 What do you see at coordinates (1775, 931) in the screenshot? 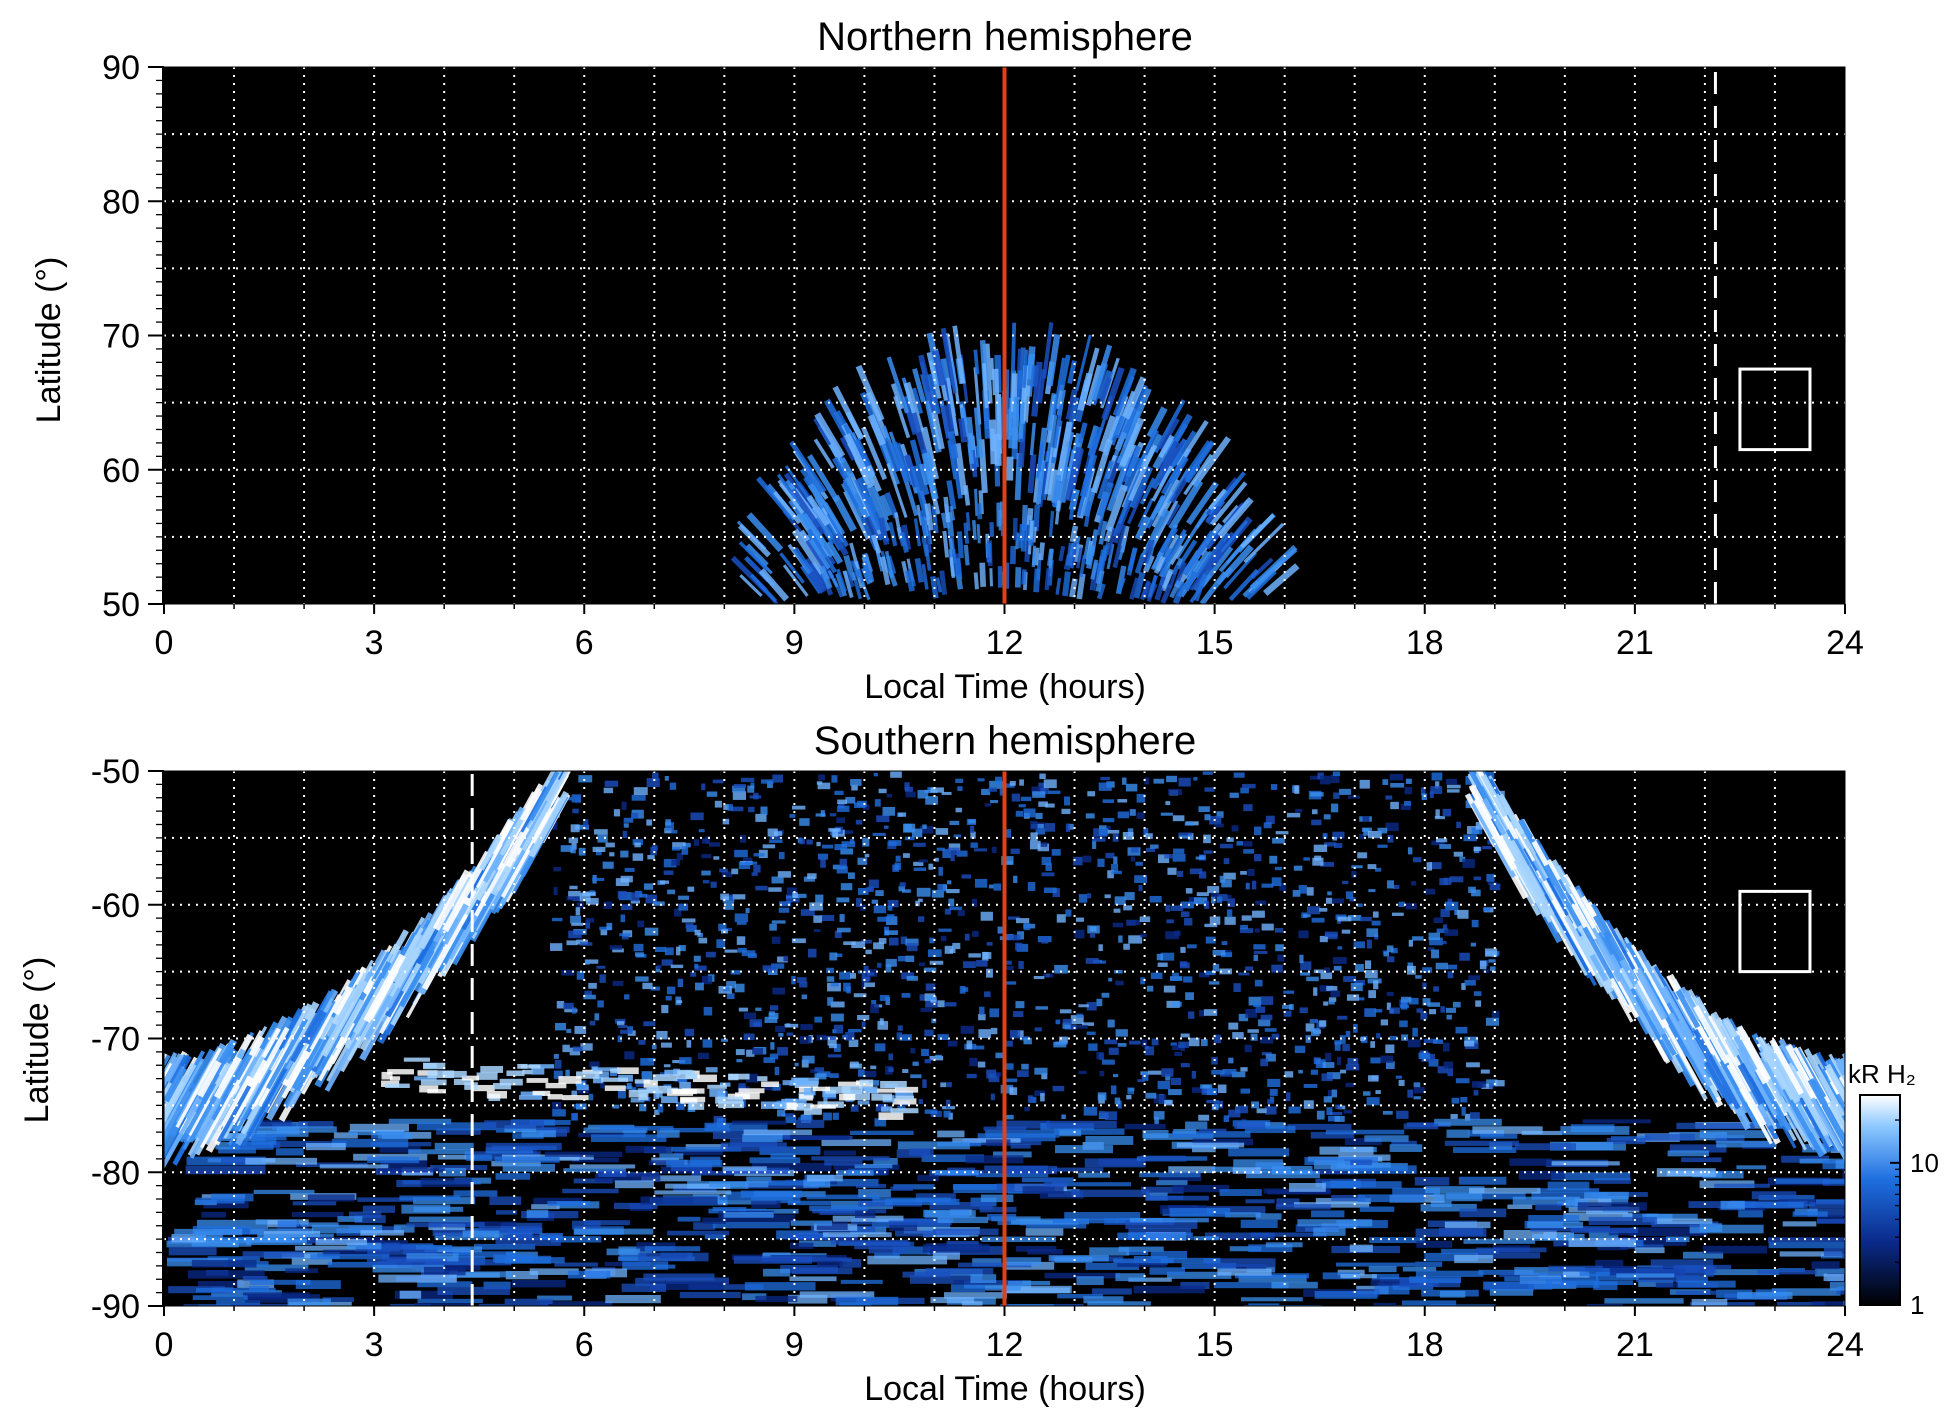
I see `south-marker-box` at bounding box center [1775, 931].